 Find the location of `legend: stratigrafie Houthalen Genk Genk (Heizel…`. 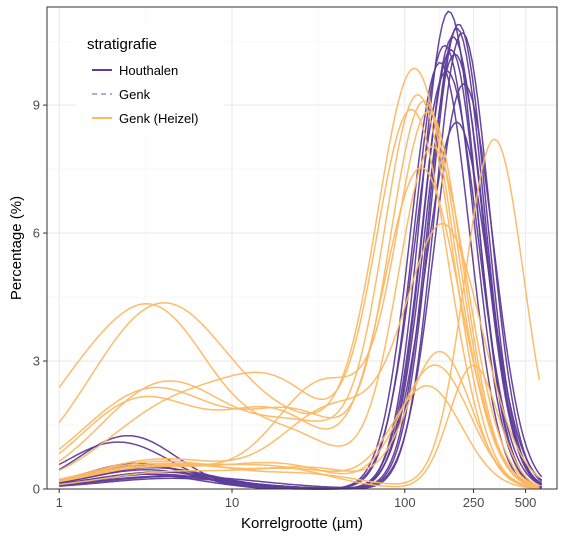

legend: stratigrafie Houthalen Genk Genk (Heizel… is located at coordinates (150, 79).